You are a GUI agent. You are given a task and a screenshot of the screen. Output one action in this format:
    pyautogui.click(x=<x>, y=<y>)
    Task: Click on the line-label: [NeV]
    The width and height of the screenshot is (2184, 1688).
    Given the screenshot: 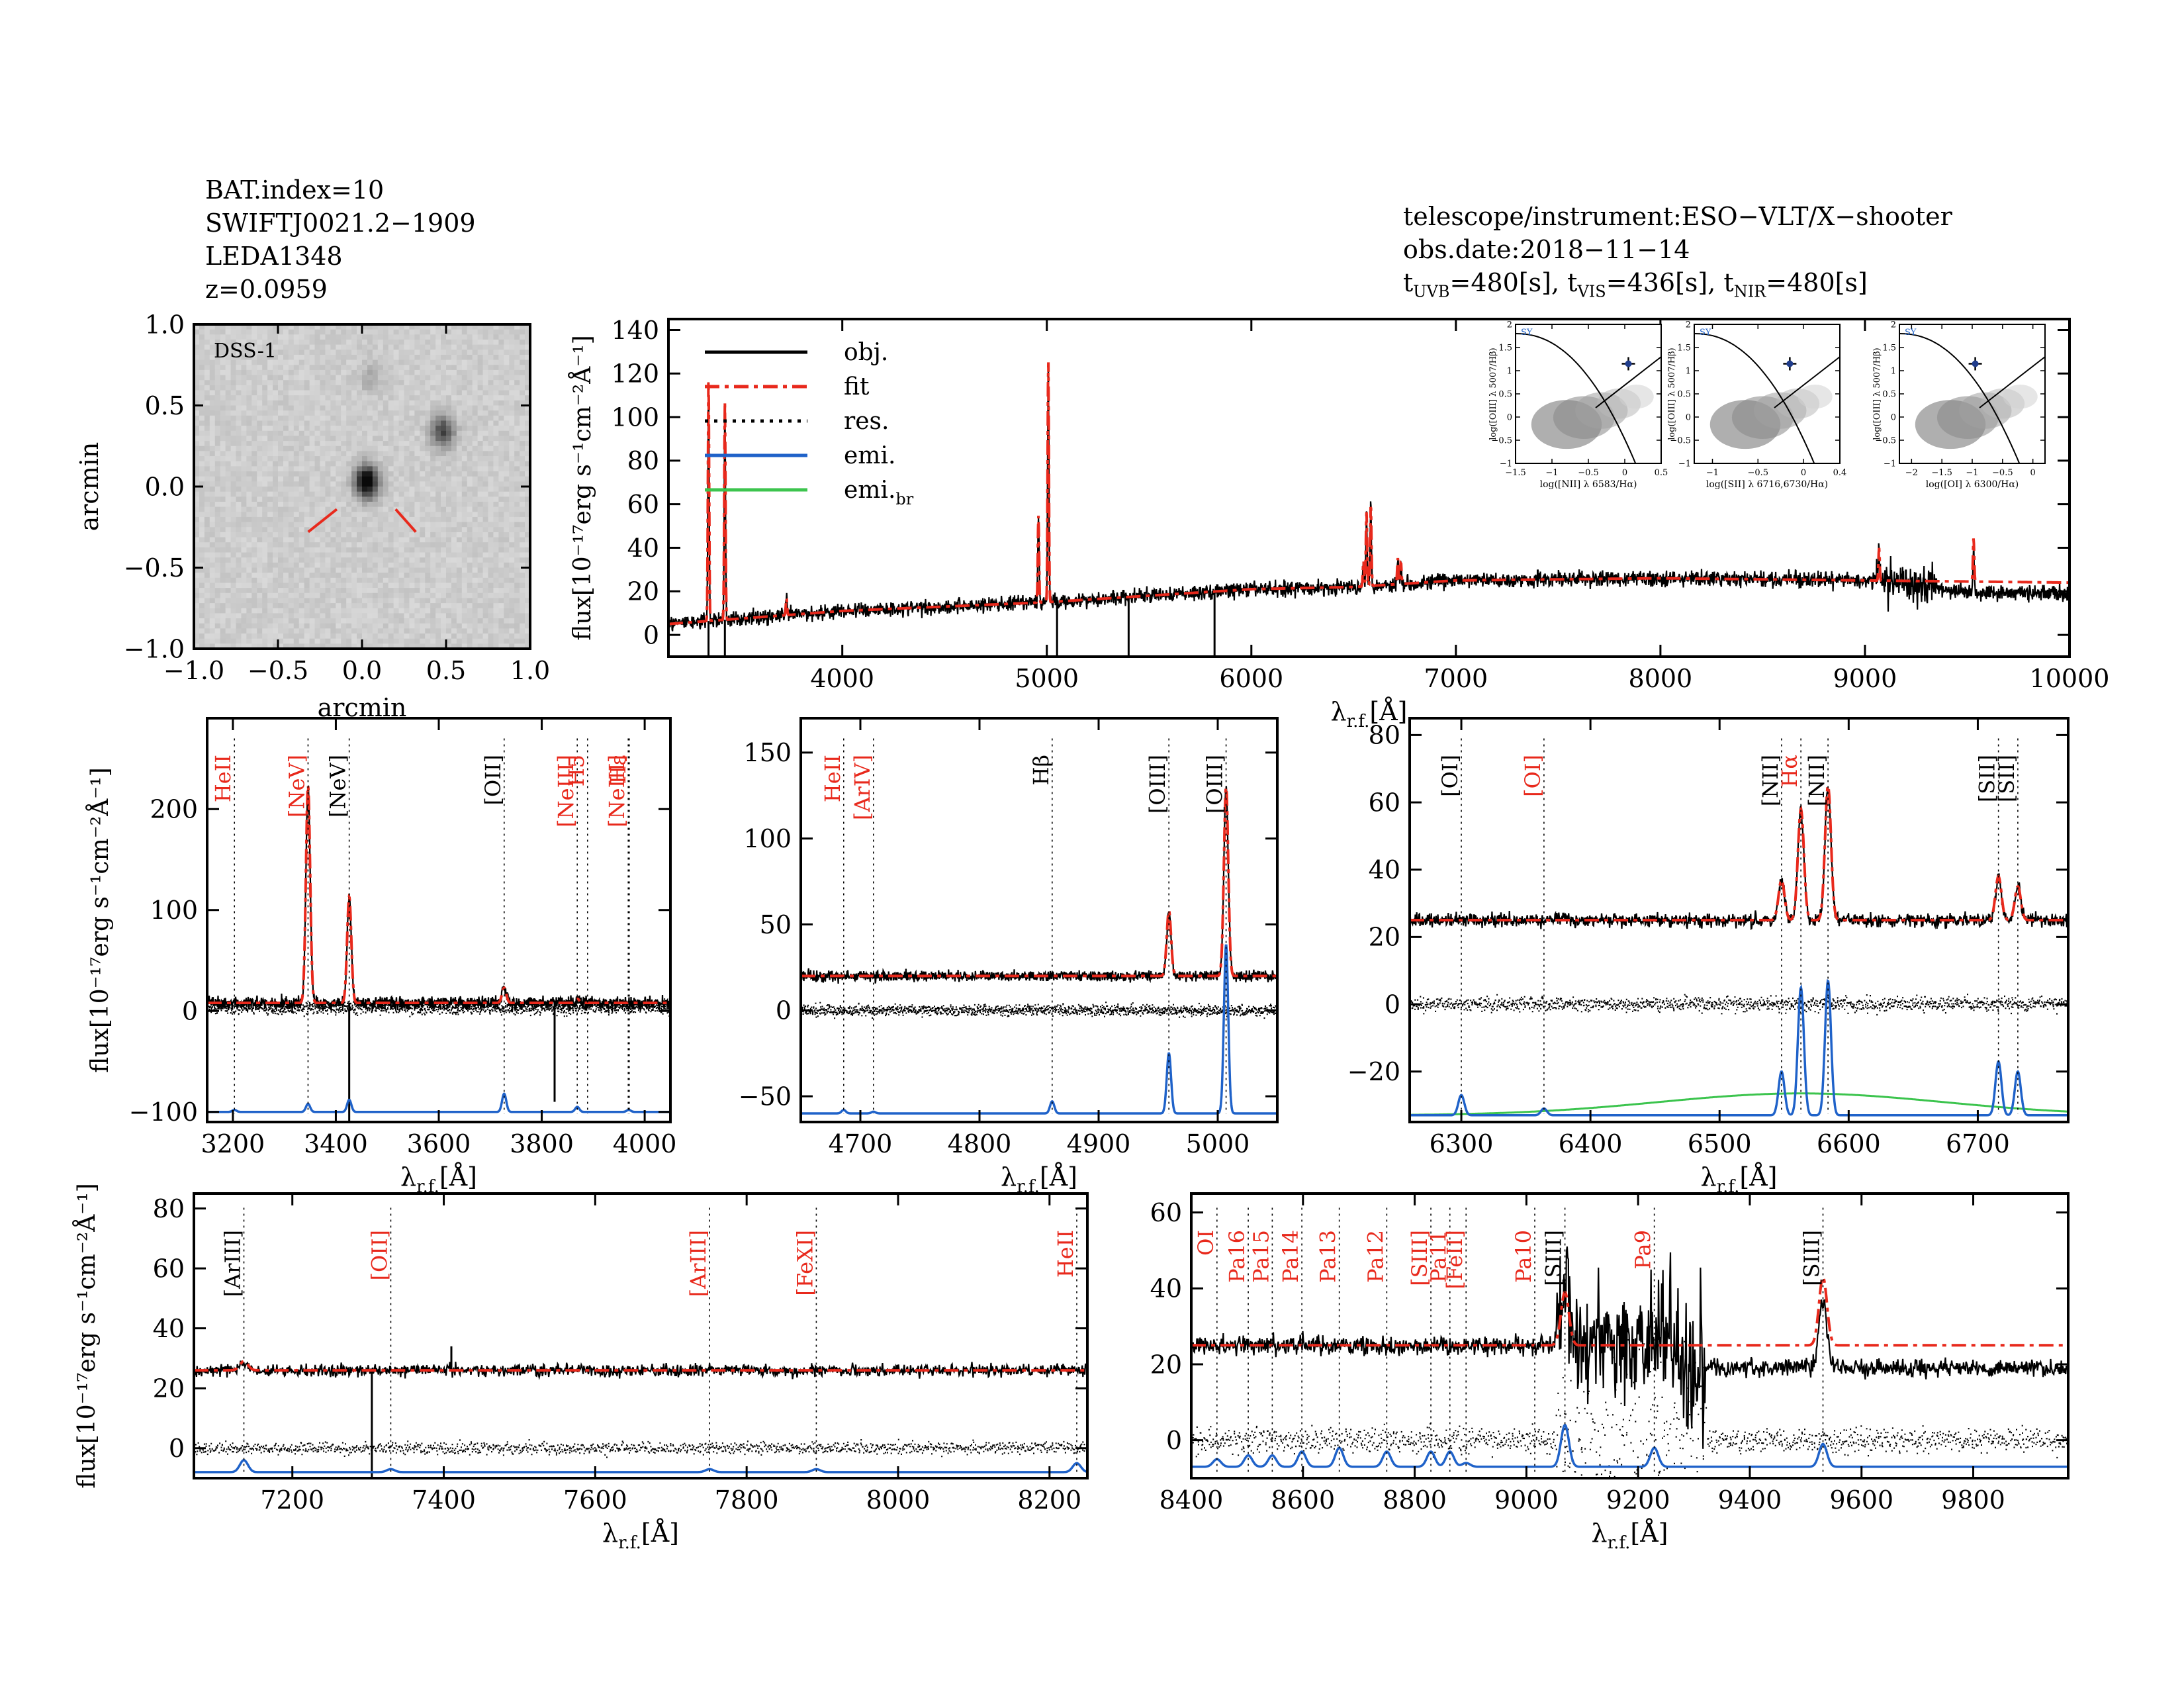 What is the action you would take?
    pyautogui.click(x=338, y=786)
    